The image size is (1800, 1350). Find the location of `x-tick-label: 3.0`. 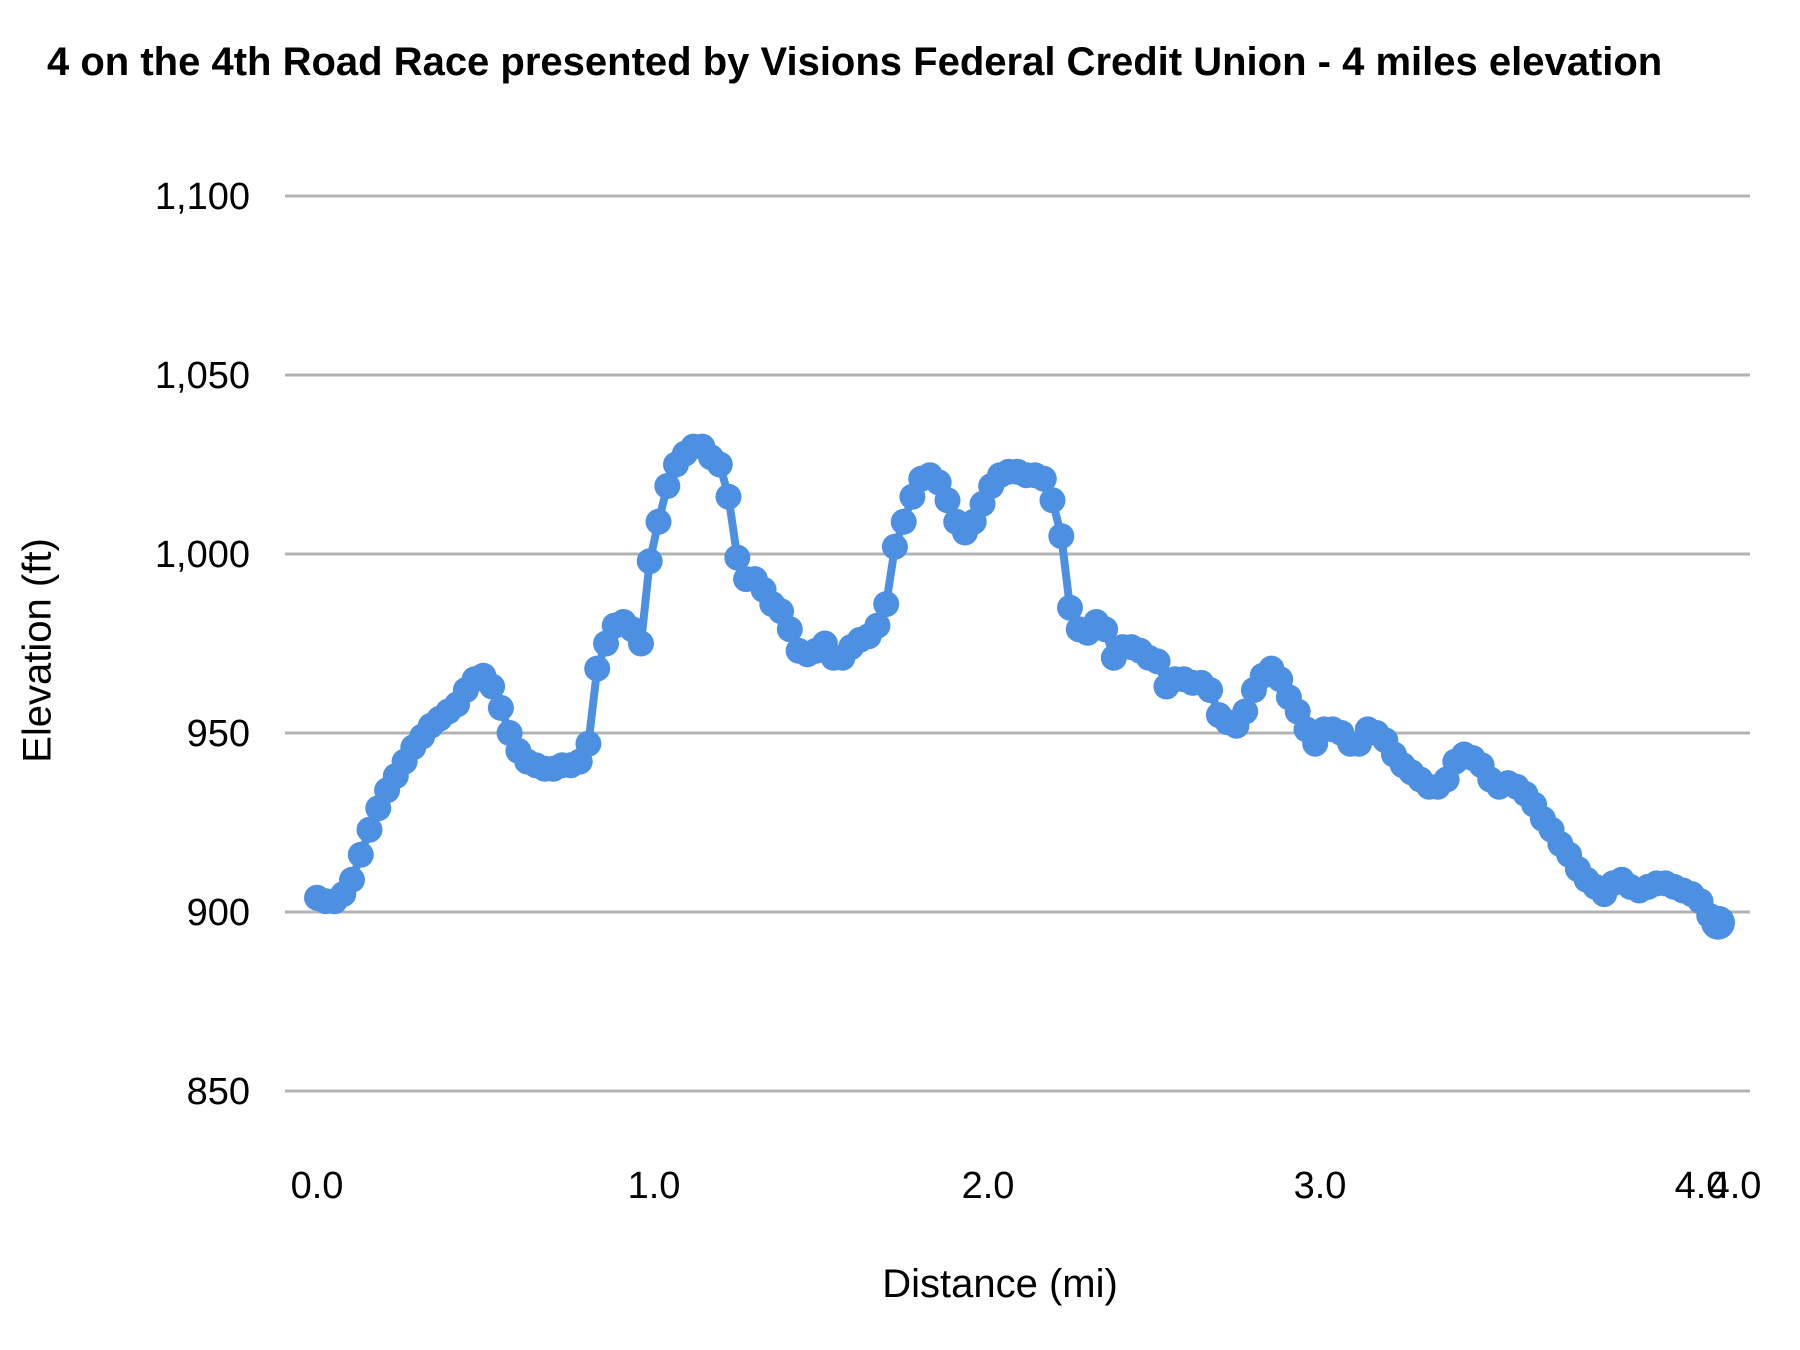

x-tick-label: 3.0 is located at coordinates (1320, 1186).